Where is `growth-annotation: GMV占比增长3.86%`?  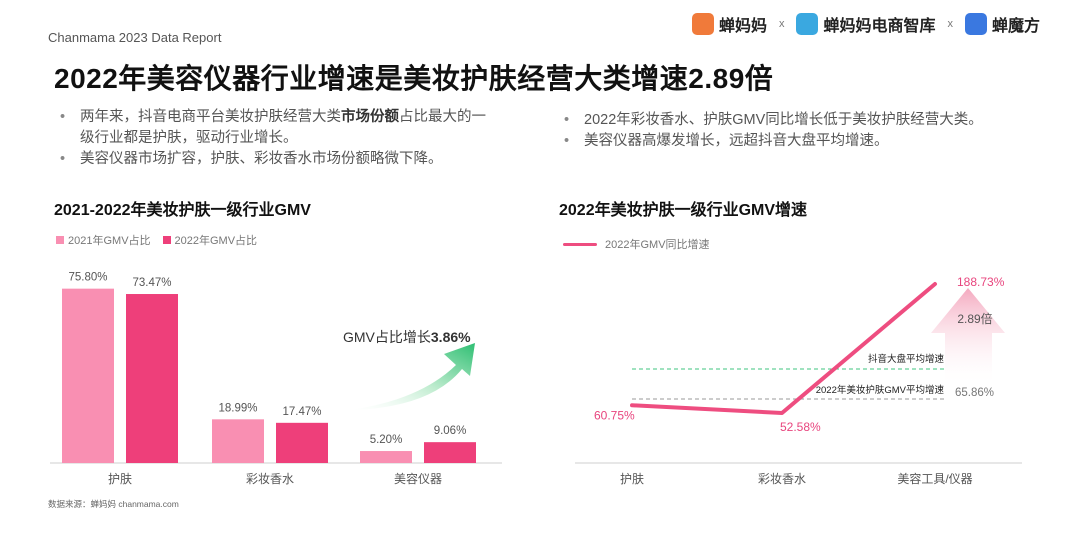
growth-annotation: GMV占比增长3.86% is located at coordinates (407, 337).